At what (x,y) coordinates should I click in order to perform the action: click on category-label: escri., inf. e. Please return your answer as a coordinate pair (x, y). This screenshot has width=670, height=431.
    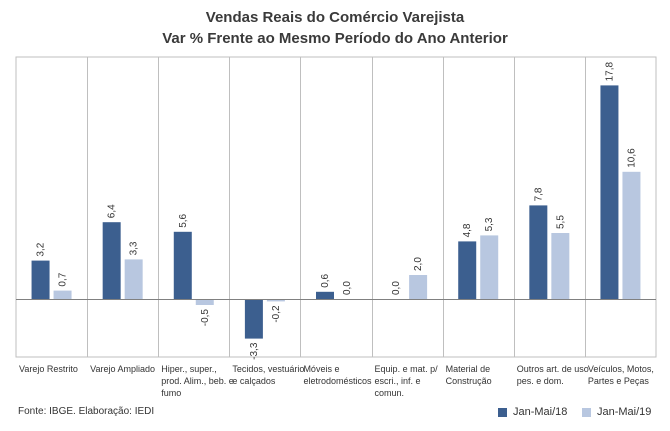
    Looking at the image, I should click on (398, 381).